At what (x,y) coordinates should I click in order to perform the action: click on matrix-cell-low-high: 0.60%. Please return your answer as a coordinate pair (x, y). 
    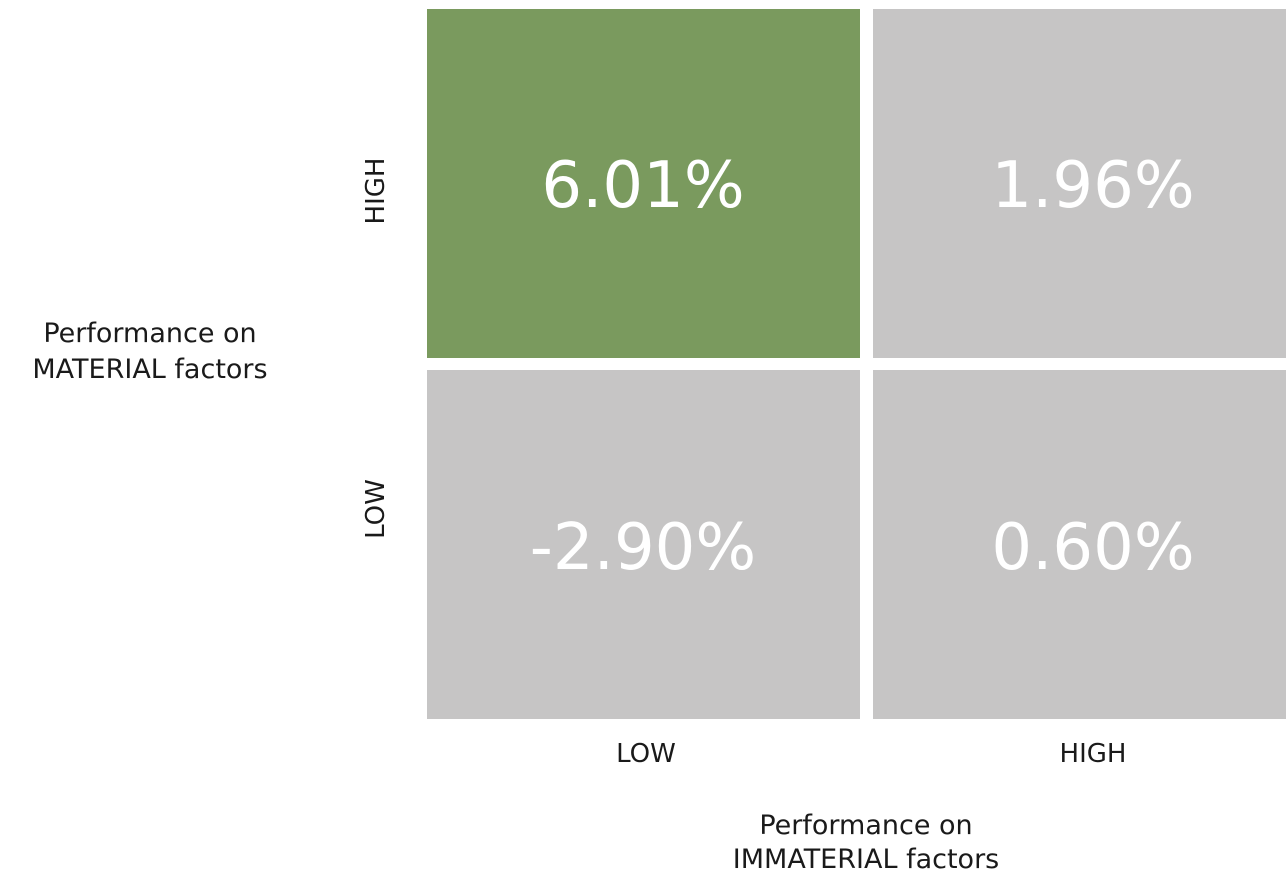
    Looking at the image, I should click on (1079, 544).